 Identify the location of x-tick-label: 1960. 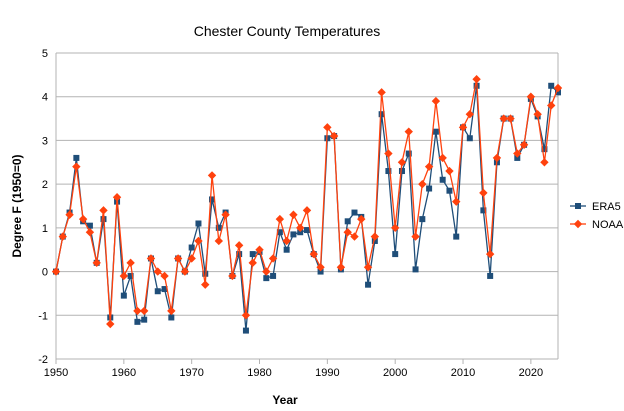
(124, 373).